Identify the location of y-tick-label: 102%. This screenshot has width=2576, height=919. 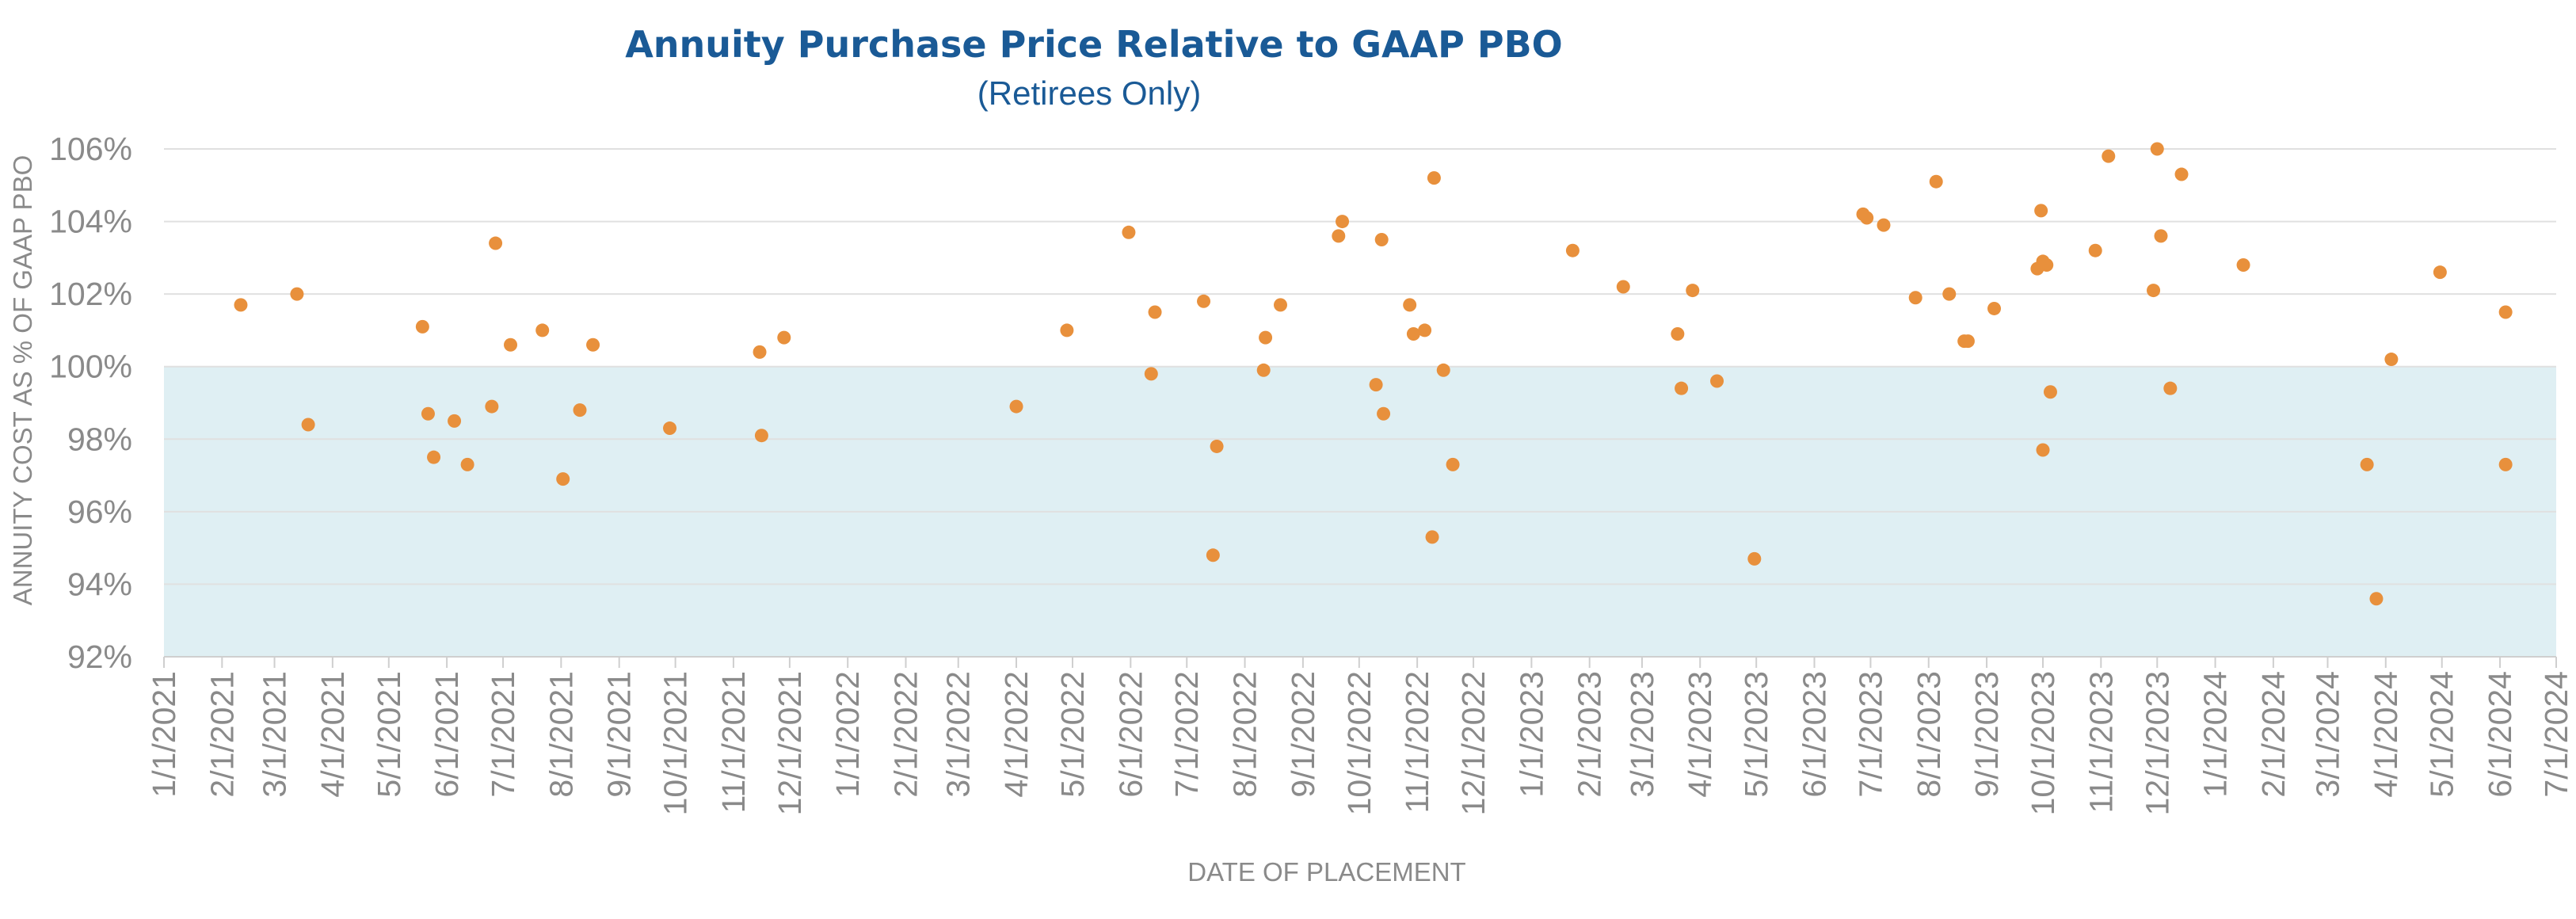
(91, 294).